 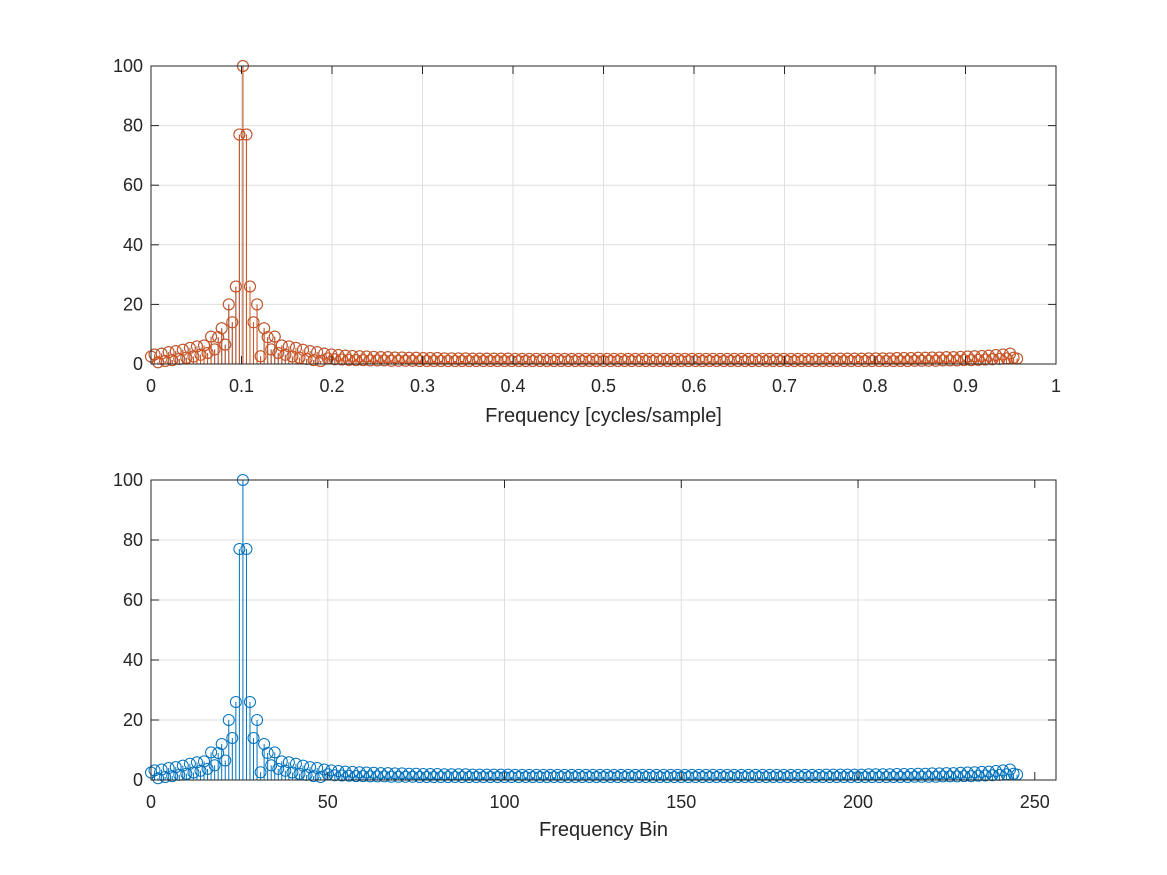 I want to click on y-tick-label: 60, so click(x=133, y=185).